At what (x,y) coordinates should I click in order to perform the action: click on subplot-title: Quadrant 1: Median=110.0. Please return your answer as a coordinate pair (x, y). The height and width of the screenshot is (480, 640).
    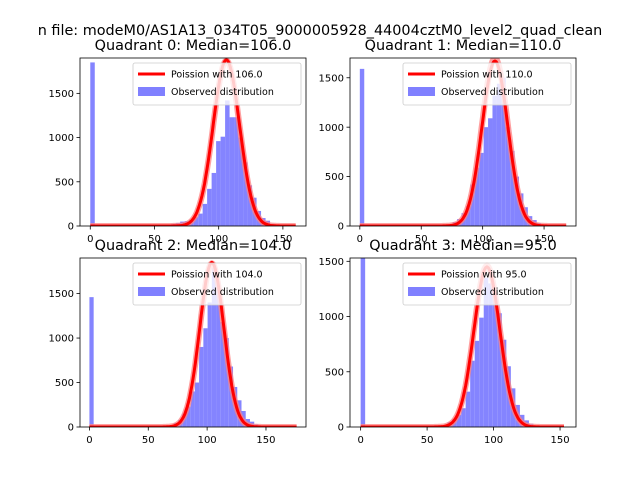
    Looking at the image, I should click on (463, 46).